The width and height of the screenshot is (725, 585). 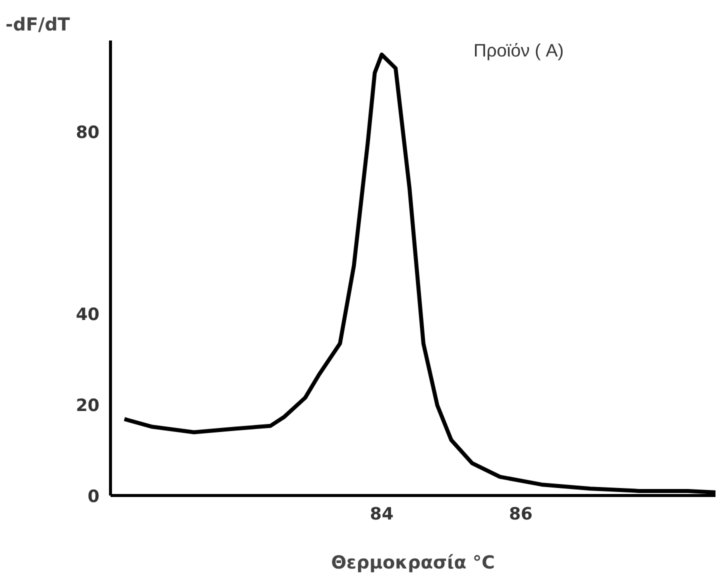 I want to click on y-tick-label: 80, so click(x=88, y=133).